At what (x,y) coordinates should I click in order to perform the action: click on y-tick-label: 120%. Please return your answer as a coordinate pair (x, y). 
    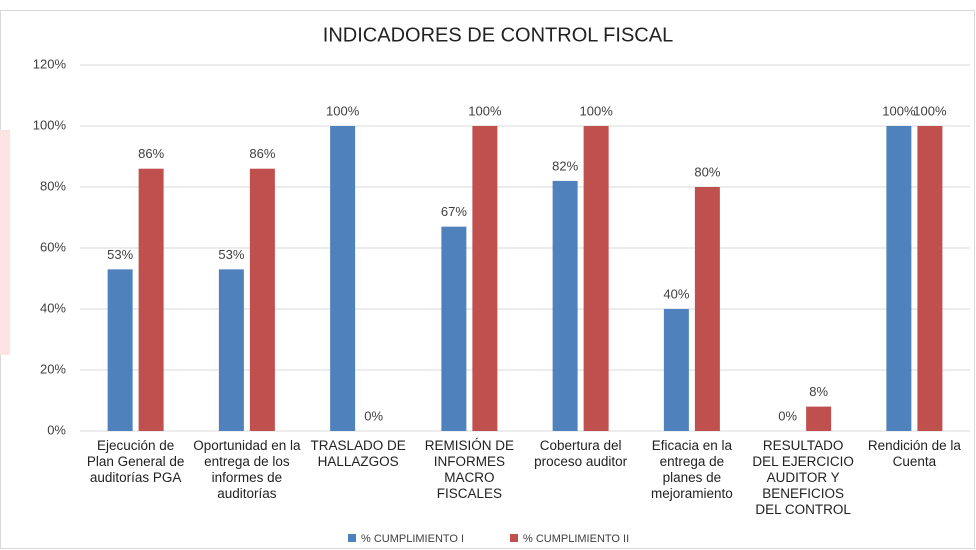
    Looking at the image, I should click on (50, 63).